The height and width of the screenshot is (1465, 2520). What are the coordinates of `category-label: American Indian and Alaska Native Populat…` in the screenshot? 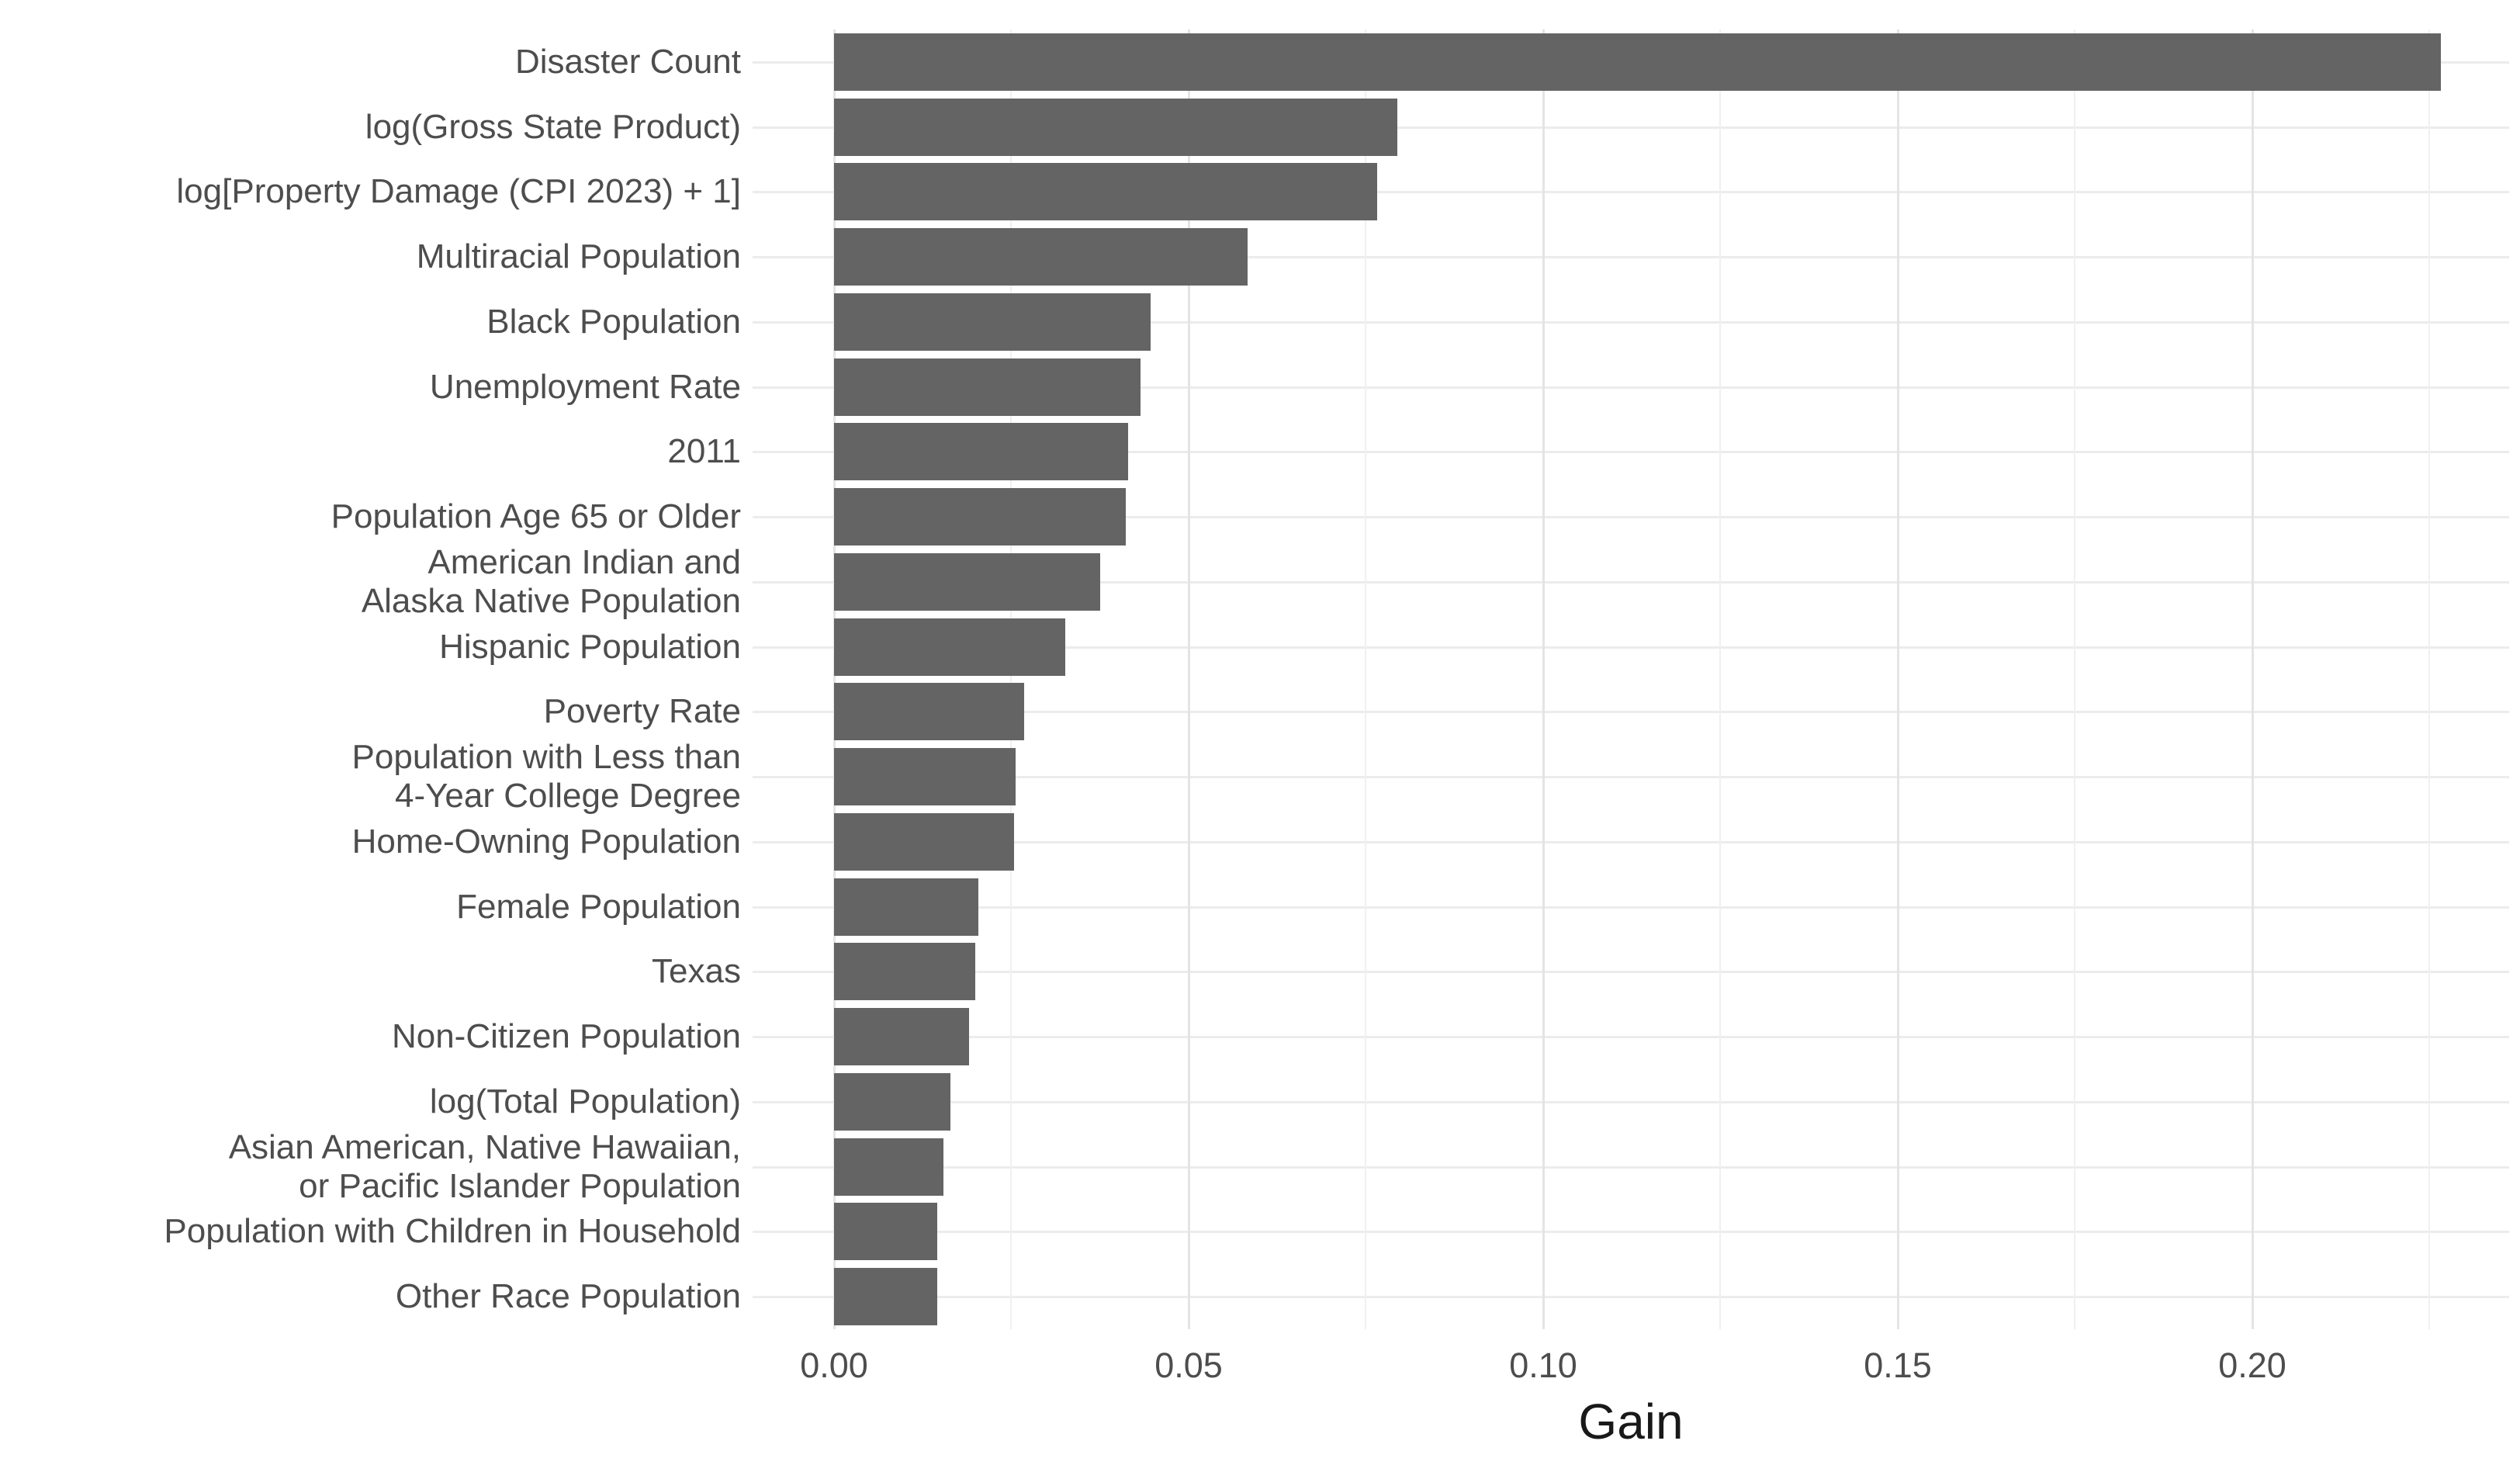 It's located at (370, 582).